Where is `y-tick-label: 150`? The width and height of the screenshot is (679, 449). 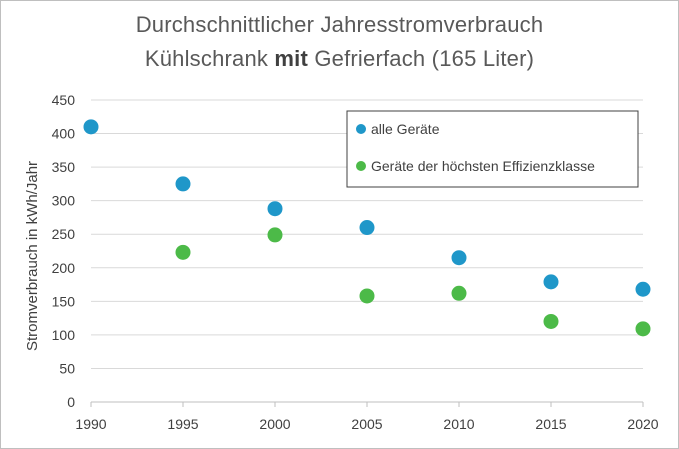
y-tick-label: 150 is located at coordinates (64, 301).